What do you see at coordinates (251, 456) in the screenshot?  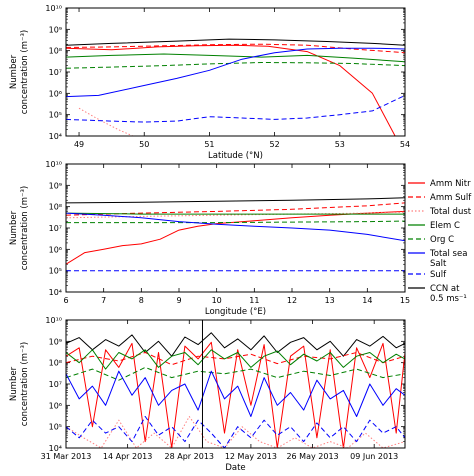 I see `x-tick-label: 12 May 2013` at bounding box center [251, 456].